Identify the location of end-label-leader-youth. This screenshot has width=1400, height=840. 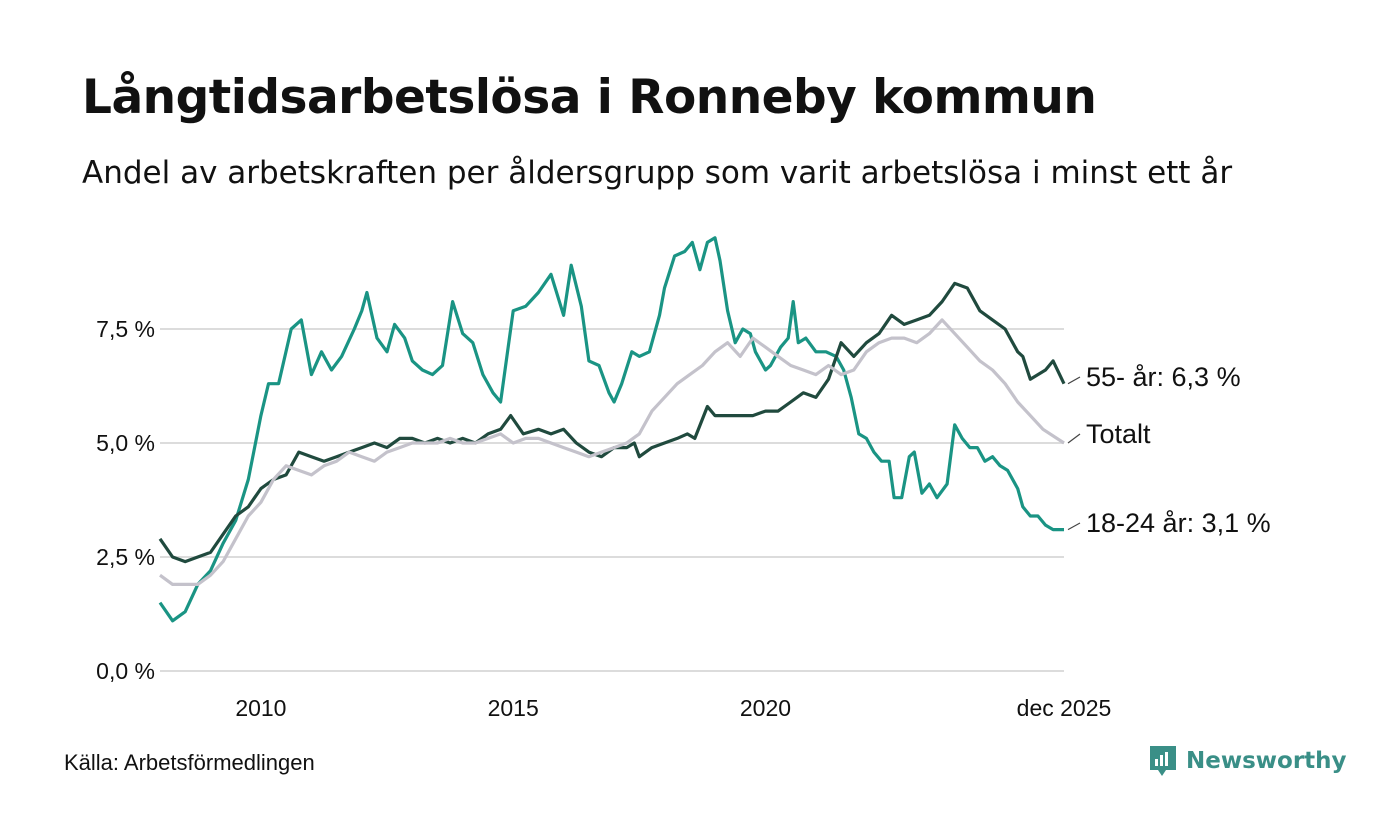
(1074, 526).